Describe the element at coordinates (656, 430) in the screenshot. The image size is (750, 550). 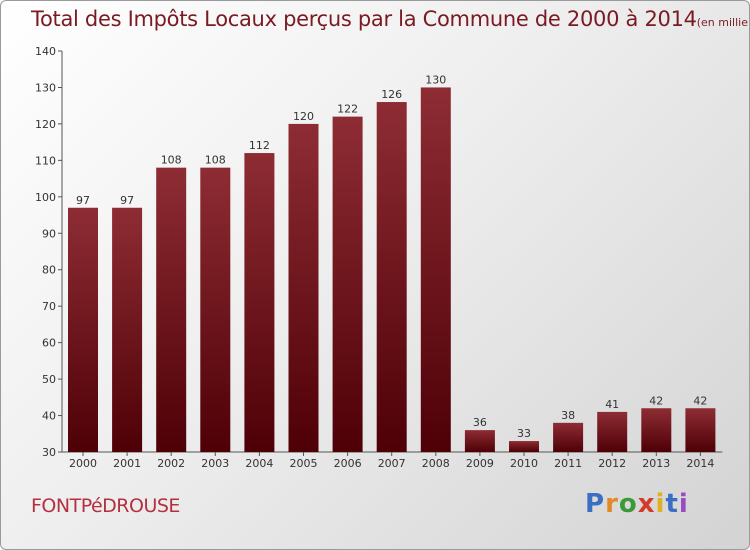
I see `bar-2013` at that location.